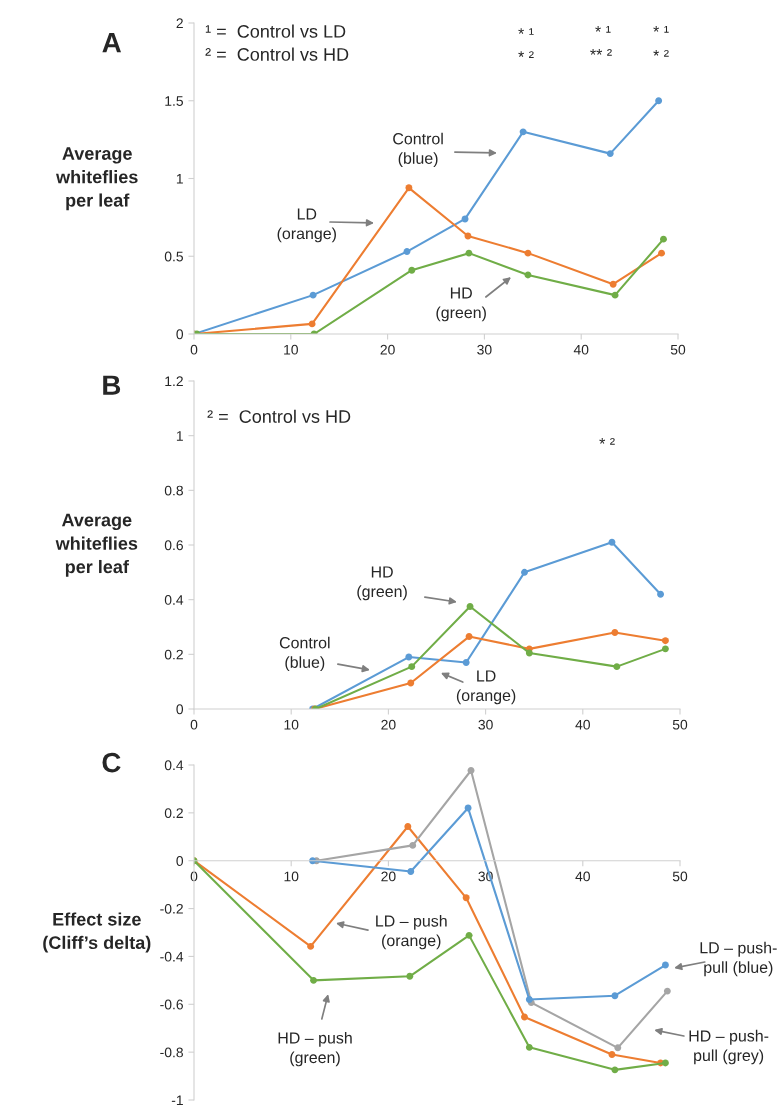 This screenshot has width=781, height=1112. Describe the element at coordinates (729, 1047) in the screenshot. I see `text: HD – push- pull (grey)` at that location.